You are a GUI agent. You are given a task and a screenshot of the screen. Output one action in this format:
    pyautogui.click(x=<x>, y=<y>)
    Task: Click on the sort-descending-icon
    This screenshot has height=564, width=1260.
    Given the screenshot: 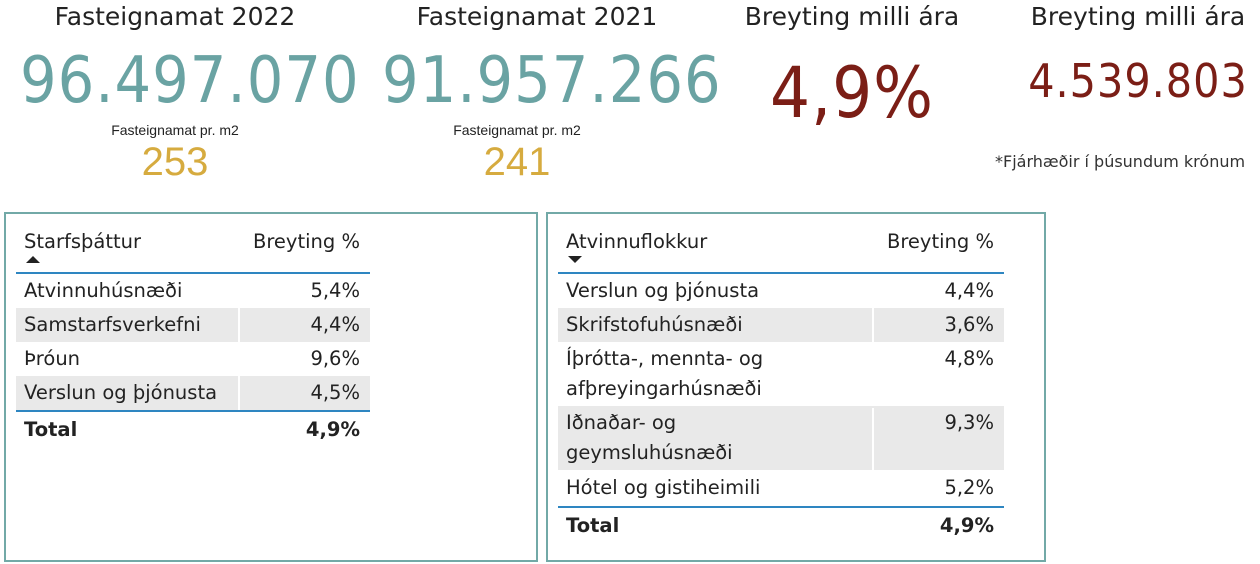 What is the action you would take?
    pyautogui.click(x=575, y=259)
    